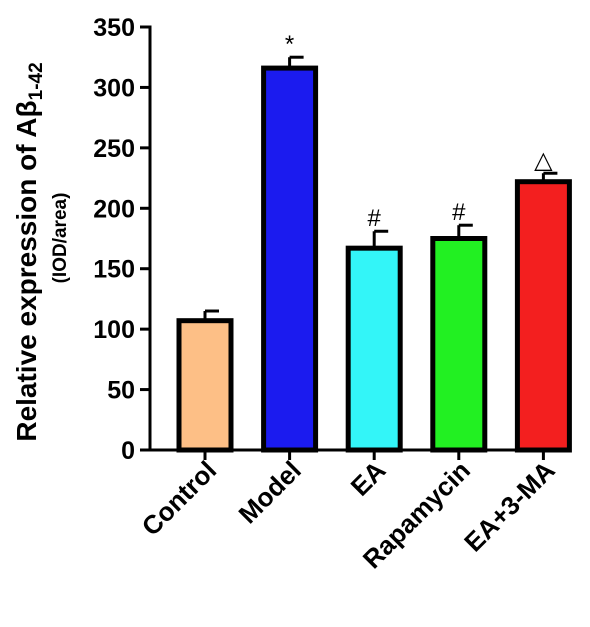  I want to click on bar-ea-3-ma, so click(543, 316).